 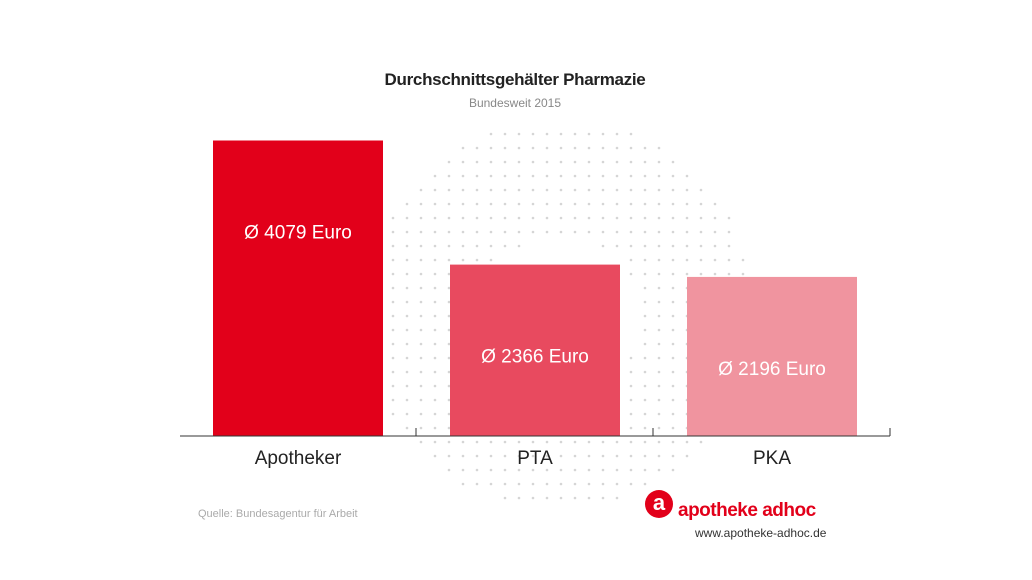 I want to click on source-note: Quelle: Bundesagentur für Arbeit, so click(x=278, y=514).